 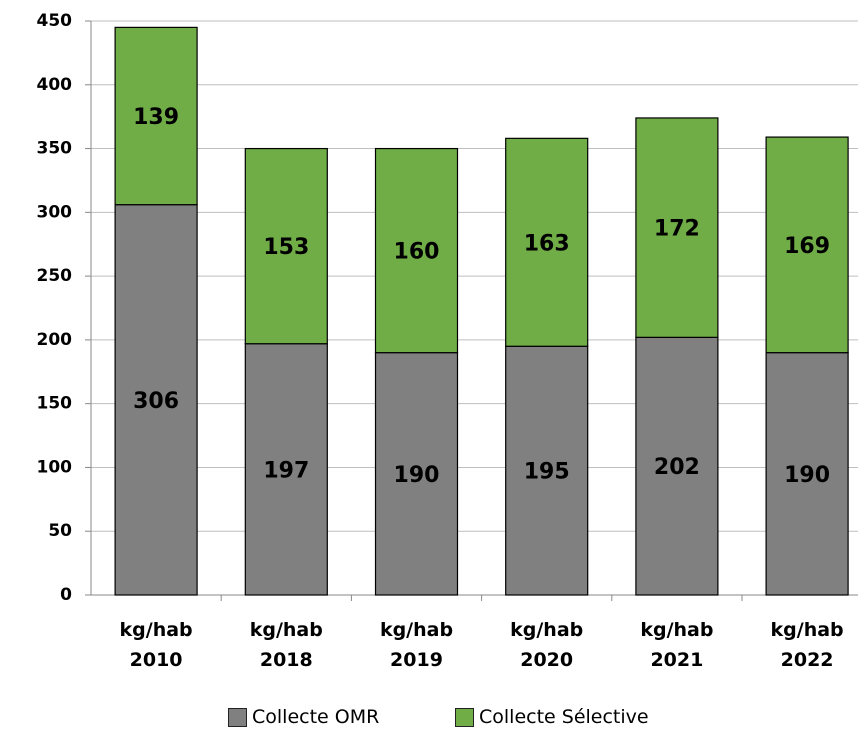 I want to click on data-label: 202, so click(x=677, y=467).